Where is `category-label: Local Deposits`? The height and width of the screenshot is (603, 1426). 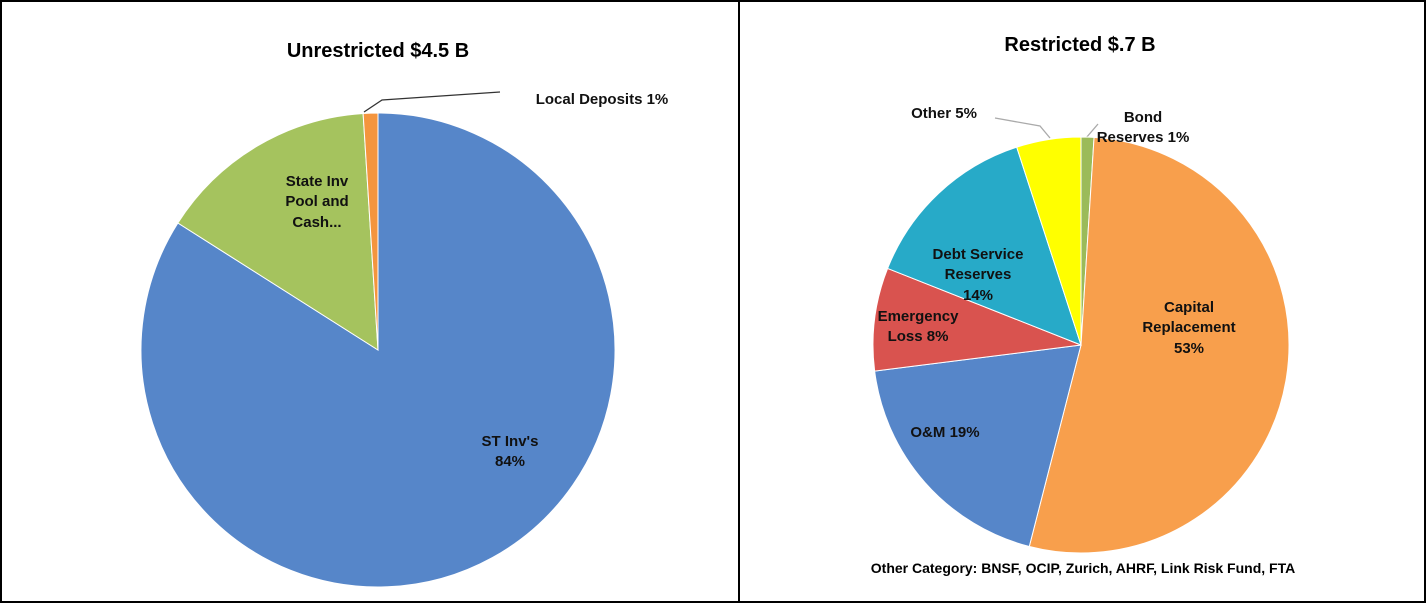
category-label: Local Deposits is located at coordinates (589, 99).